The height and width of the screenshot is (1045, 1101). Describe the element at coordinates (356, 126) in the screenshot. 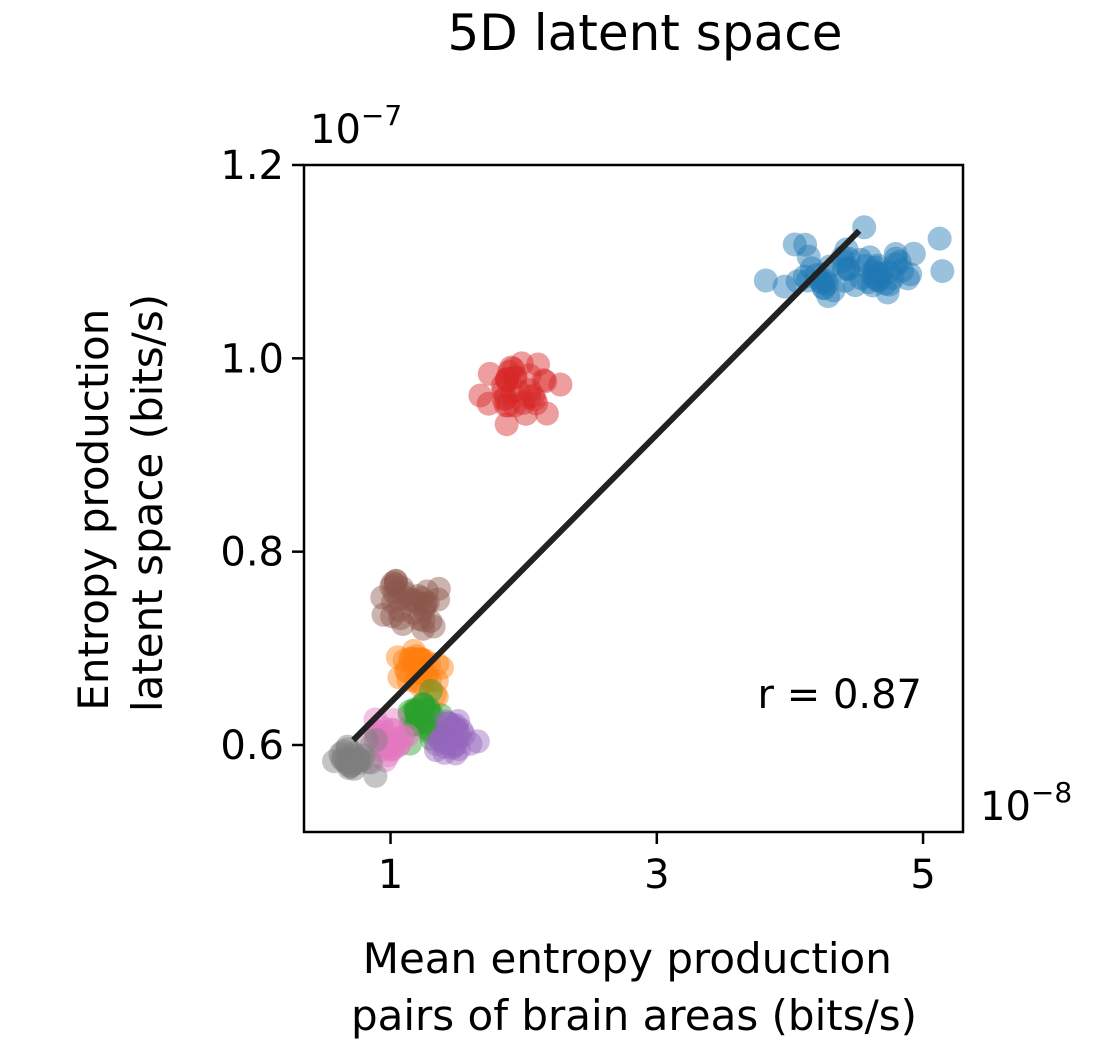

I see `y-multiplier-label: 10−7` at that location.